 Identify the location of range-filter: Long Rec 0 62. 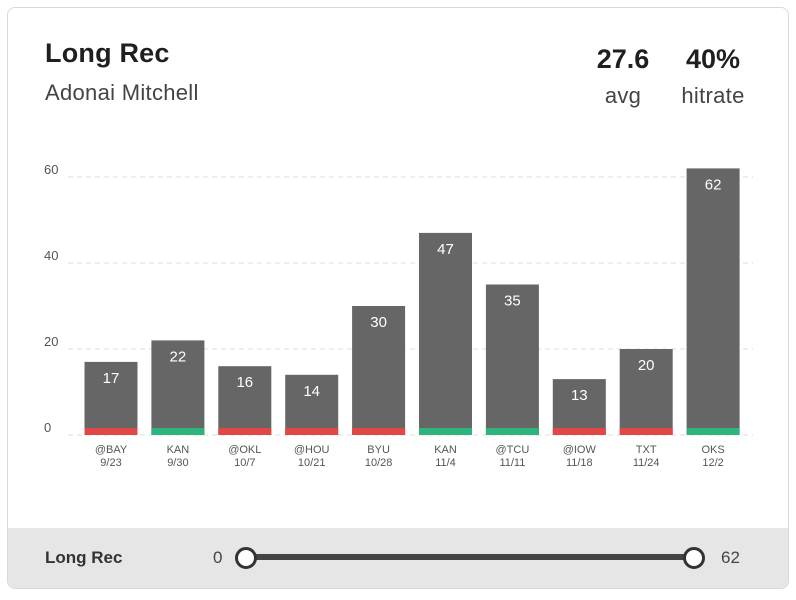
(398, 558).